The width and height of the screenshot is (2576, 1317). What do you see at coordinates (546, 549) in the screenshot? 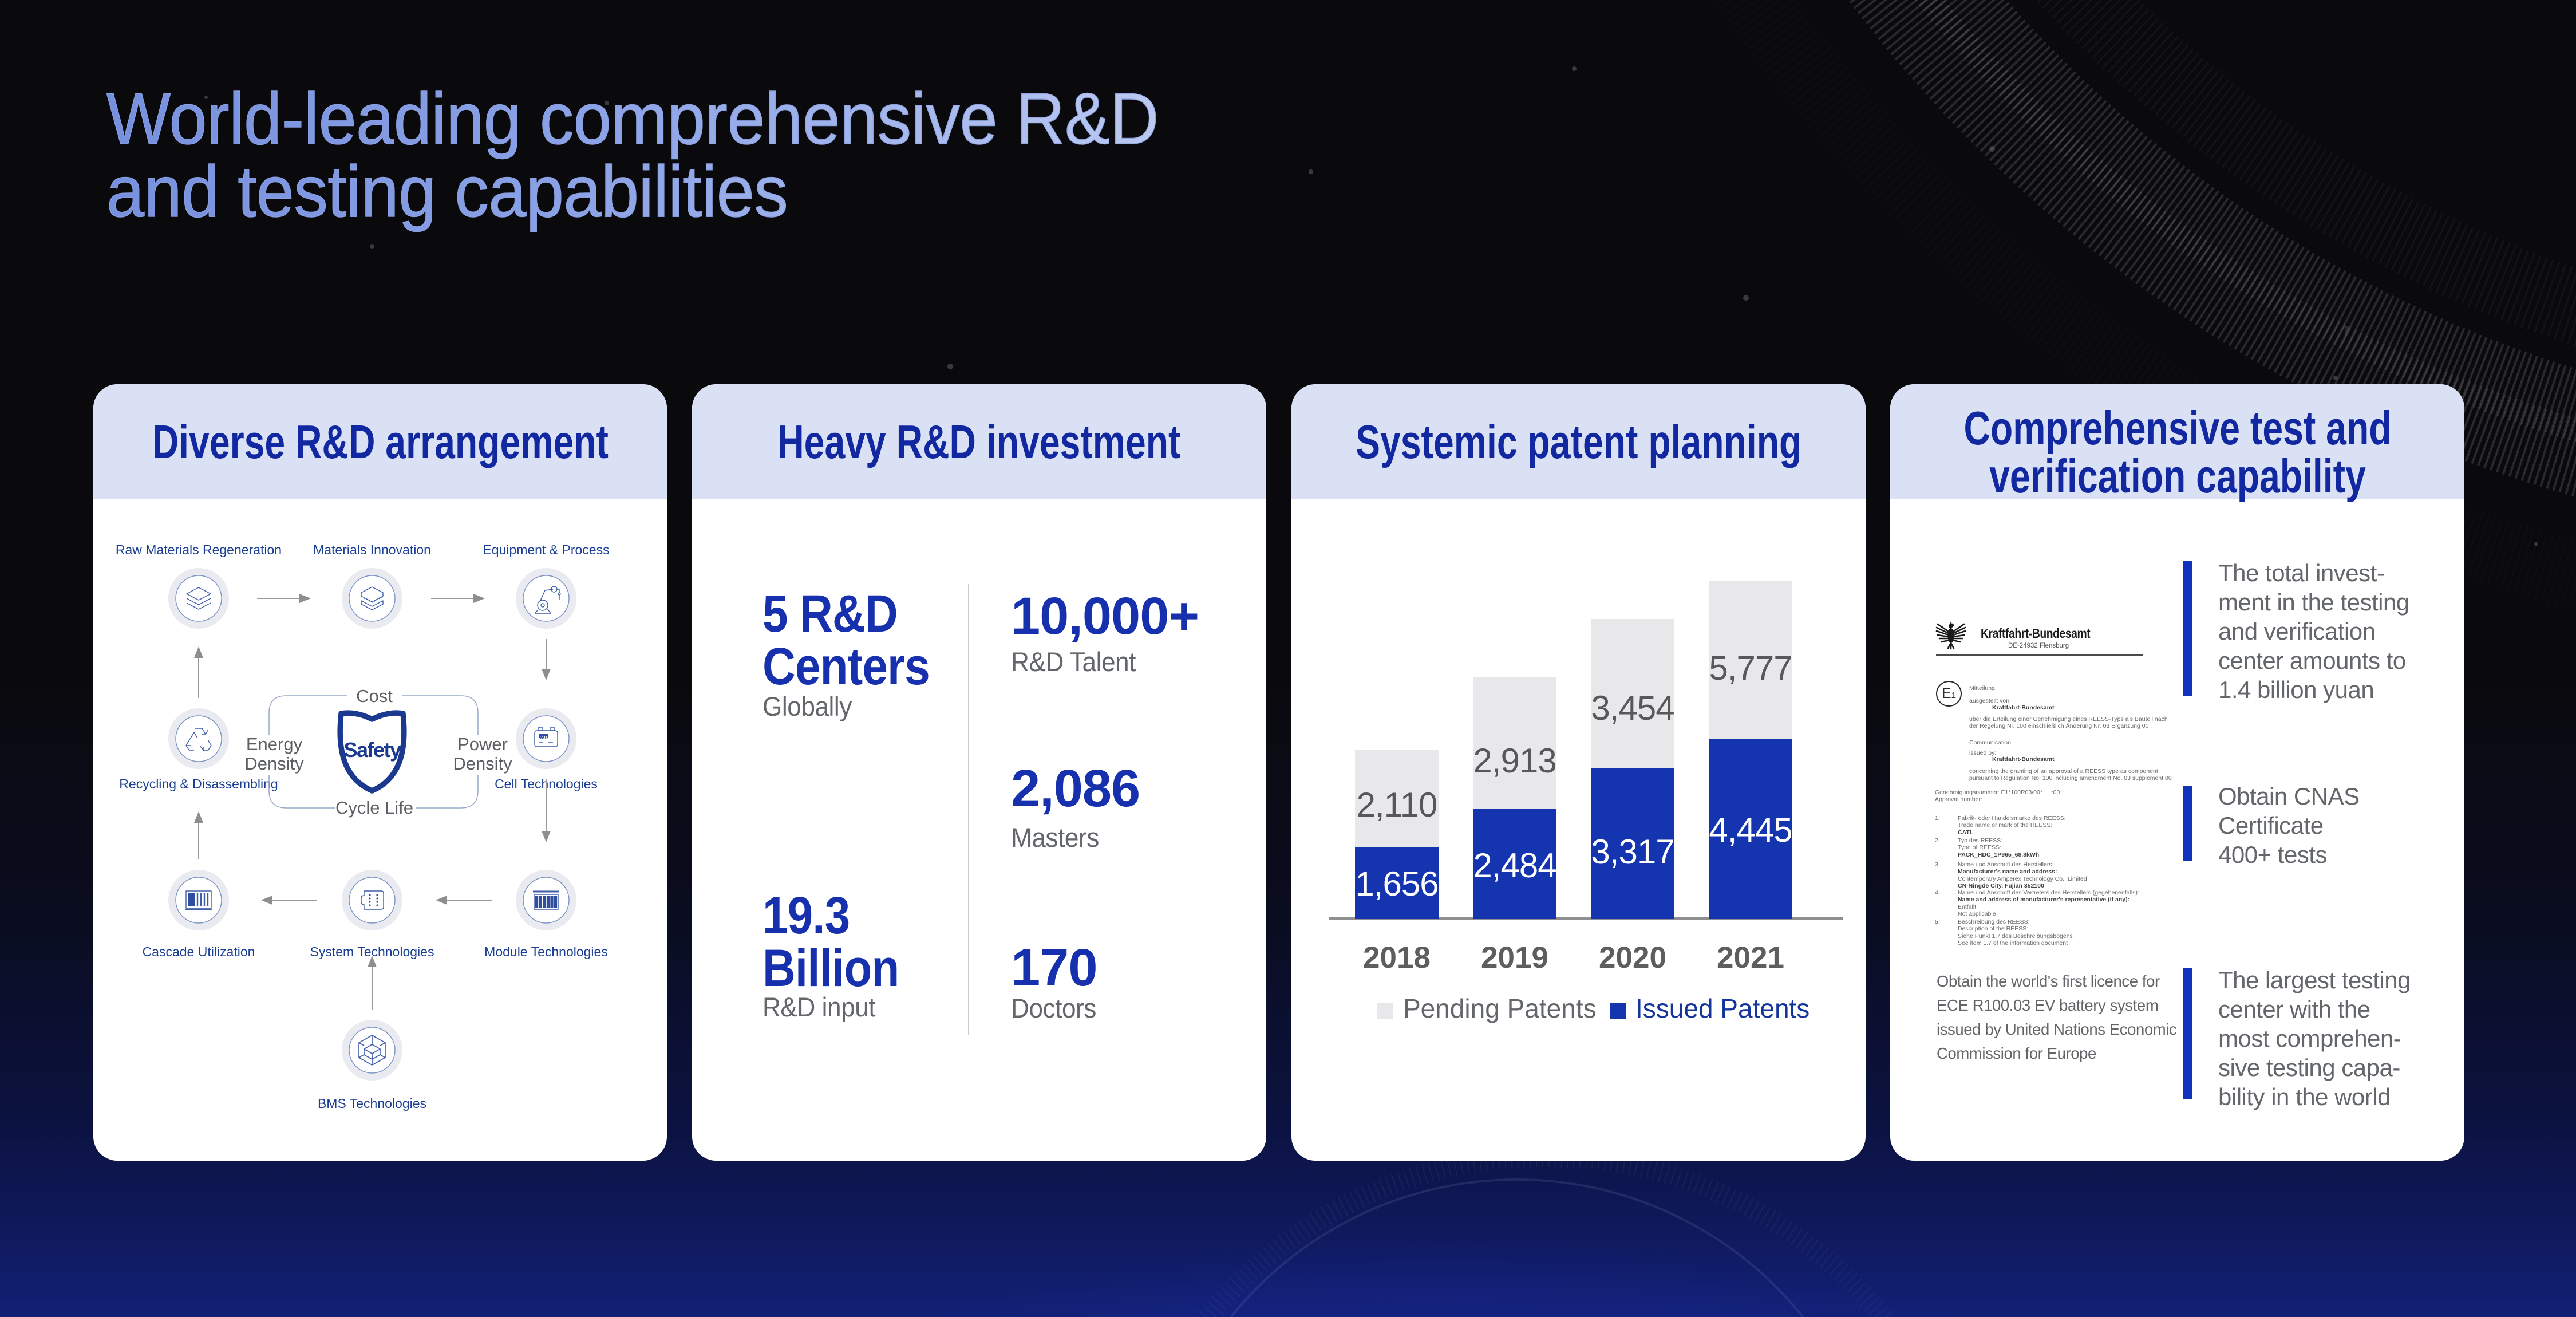
I see `svg-text: Equipment & Process` at bounding box center [546, 549].